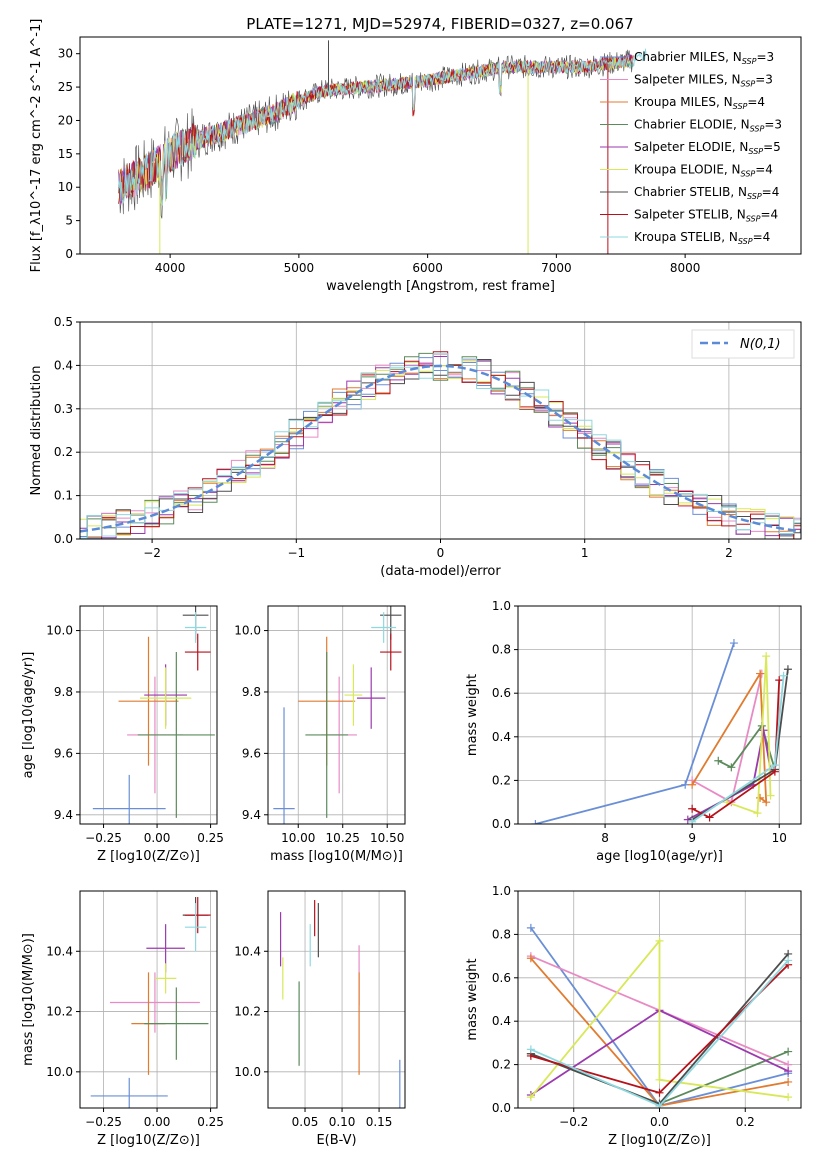  What do you see at coordinates (65, 87) in the screenshot?
I see `y-tick-label: 25` at bounding box center [65, 87].